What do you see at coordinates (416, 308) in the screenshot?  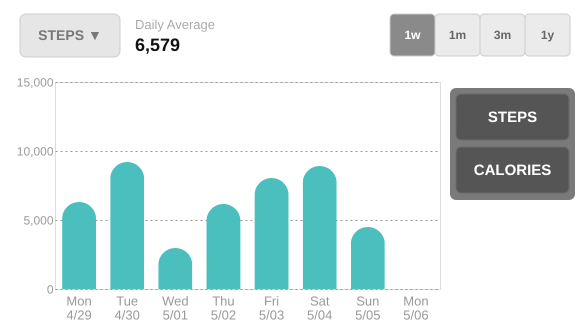 I see `x-tick-label: Mon 5/06` at bounding box center [416, 308].